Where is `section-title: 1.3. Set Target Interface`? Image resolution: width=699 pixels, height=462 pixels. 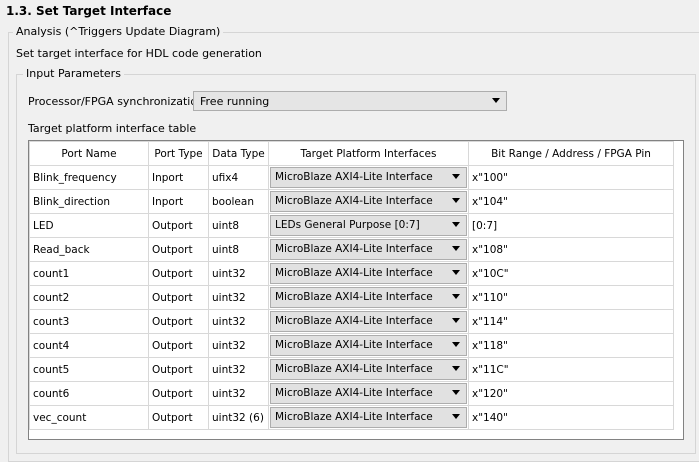
section-title: 1.3. Set Target Interface is located at coordinates (89, 11).